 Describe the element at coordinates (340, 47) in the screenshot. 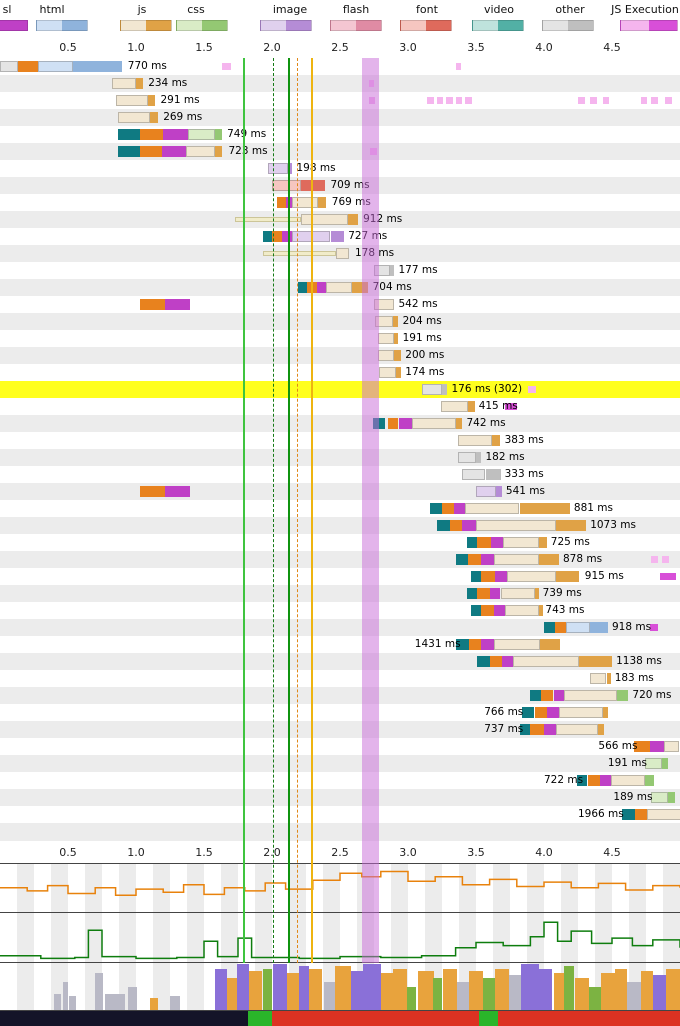

I see `axis-tick-2.5: 2.5` at that location.